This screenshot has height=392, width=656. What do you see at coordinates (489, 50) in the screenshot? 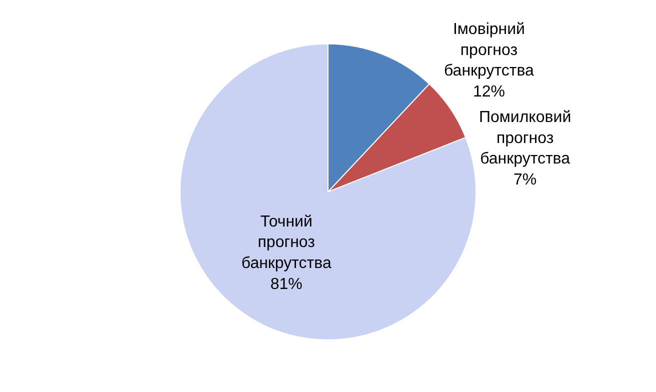
I see `slice-label: Імовірний прогноз банкрутства` at bounding box center [489, 50].